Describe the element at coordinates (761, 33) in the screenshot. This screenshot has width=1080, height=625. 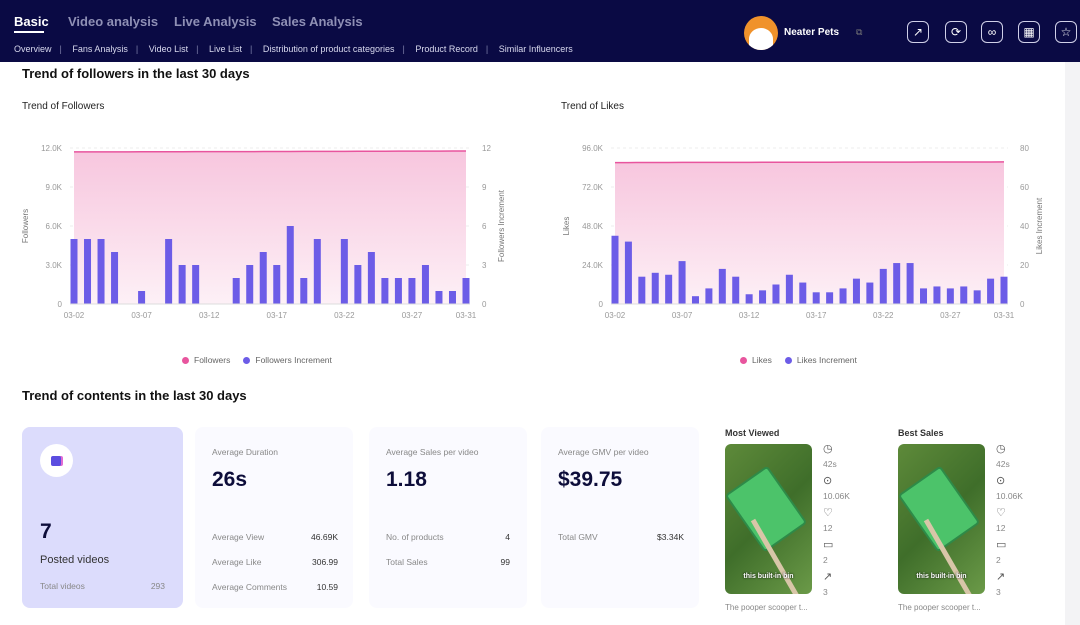
I see `avatar` at that location.